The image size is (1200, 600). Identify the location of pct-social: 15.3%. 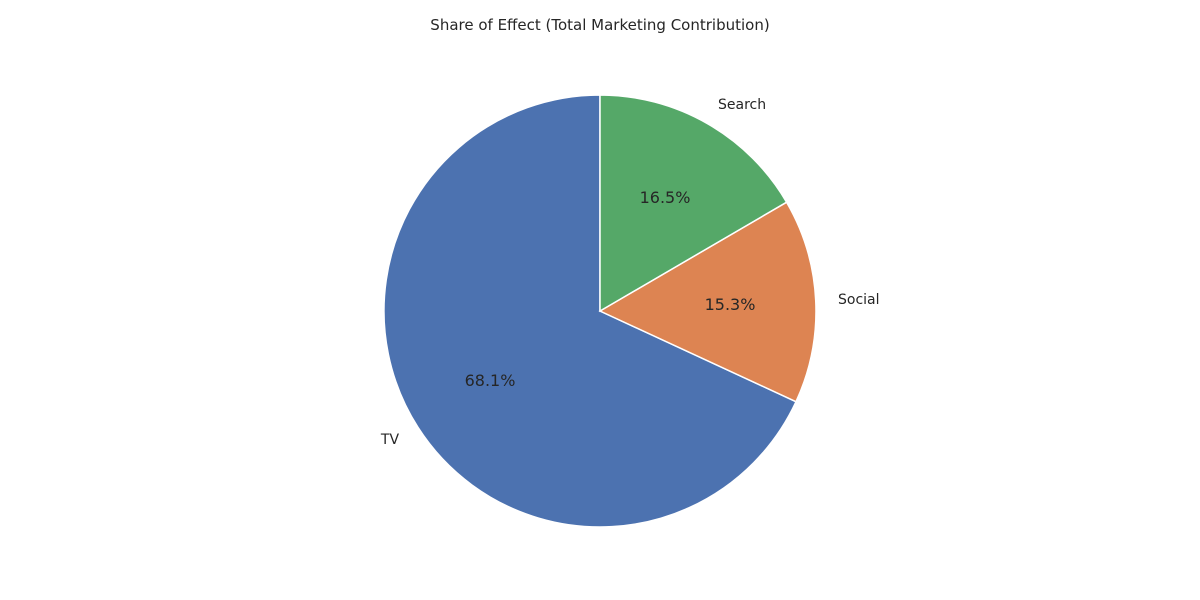
(730, 304).